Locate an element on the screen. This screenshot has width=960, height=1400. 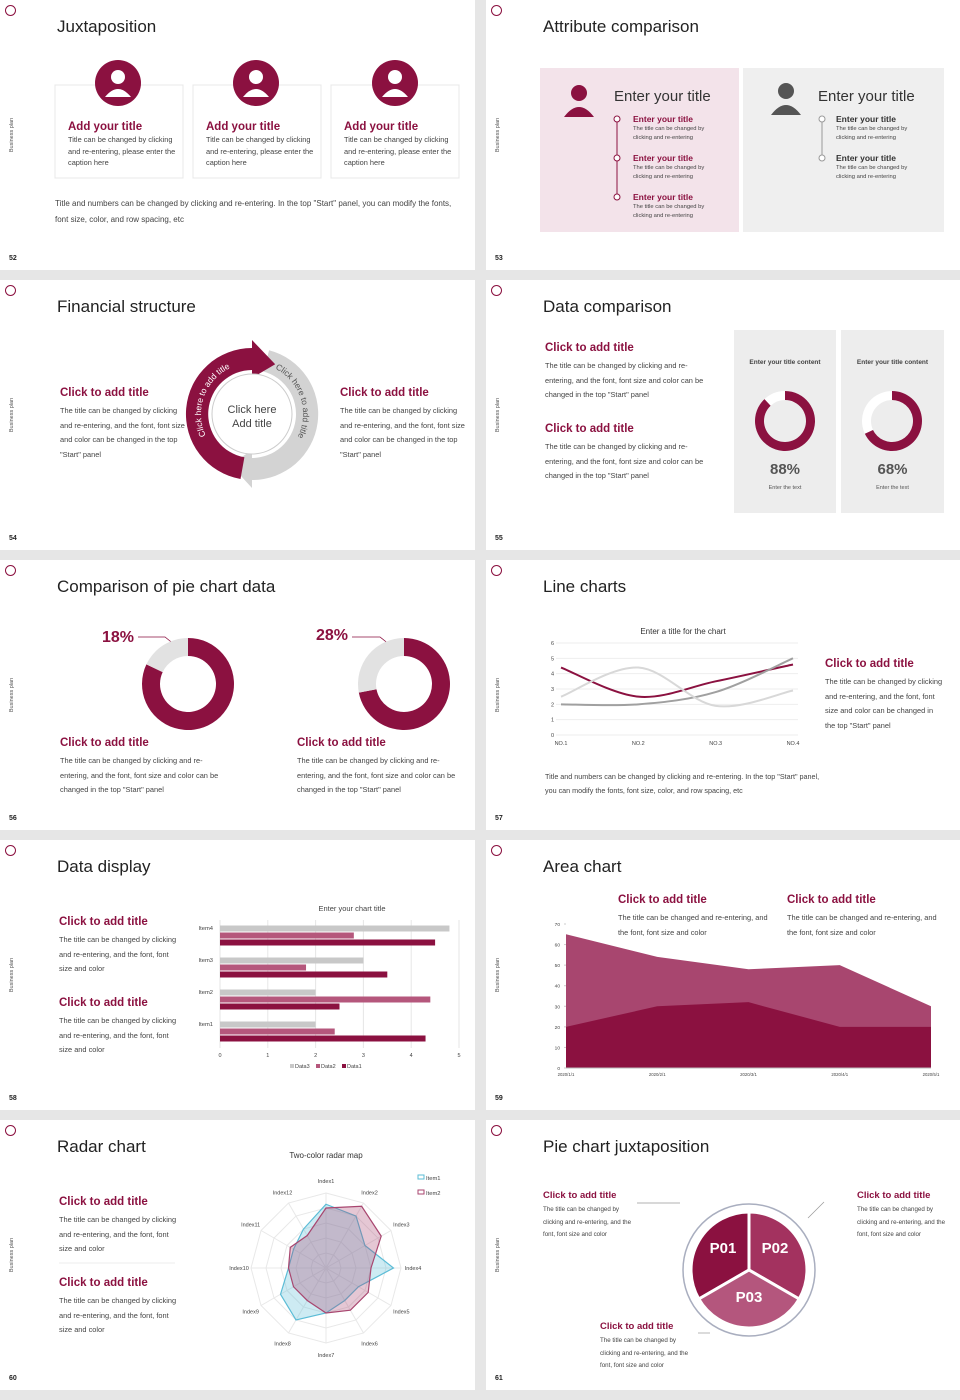
y-tick-label: Item4 is located at coordinates (206, 929).